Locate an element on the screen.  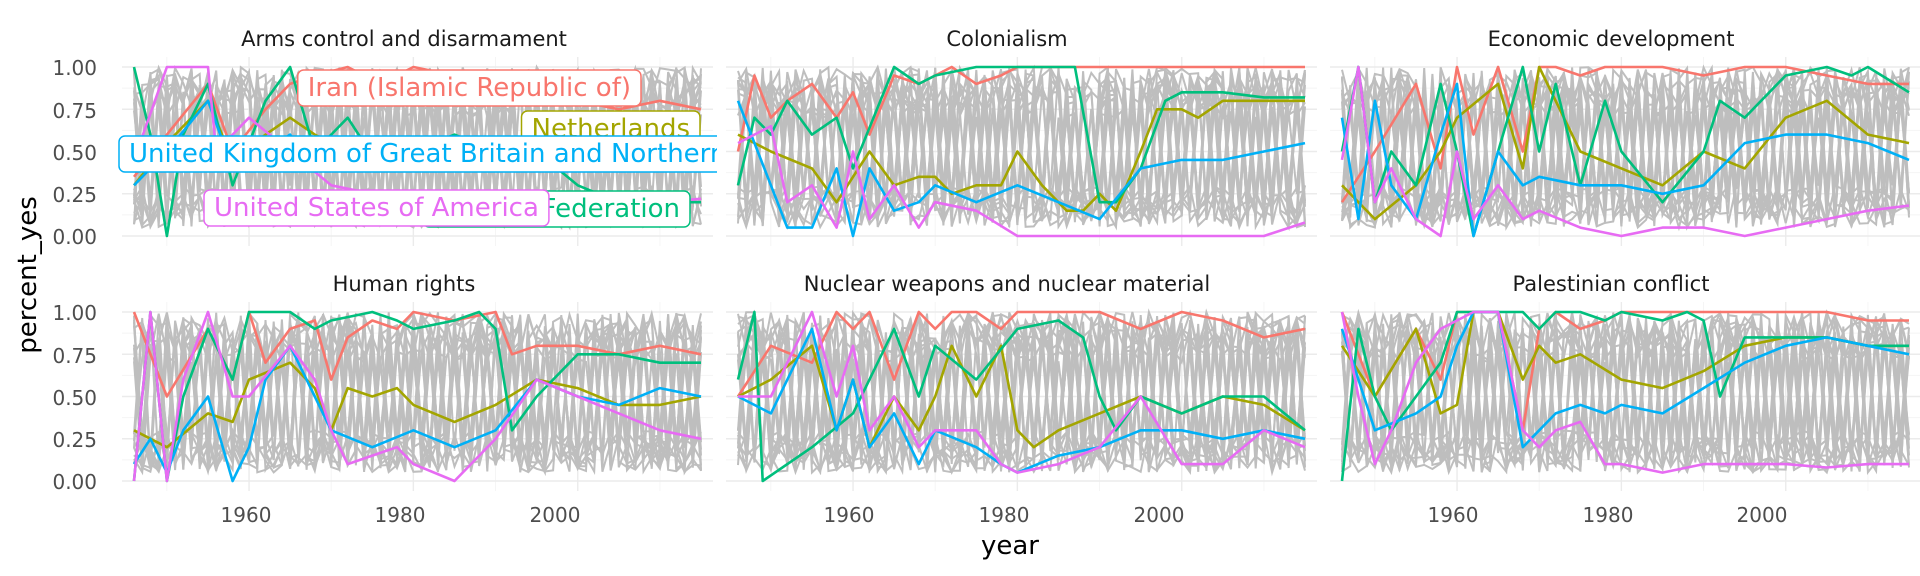
country-label: United States of America is located at coordinates (376, 208).